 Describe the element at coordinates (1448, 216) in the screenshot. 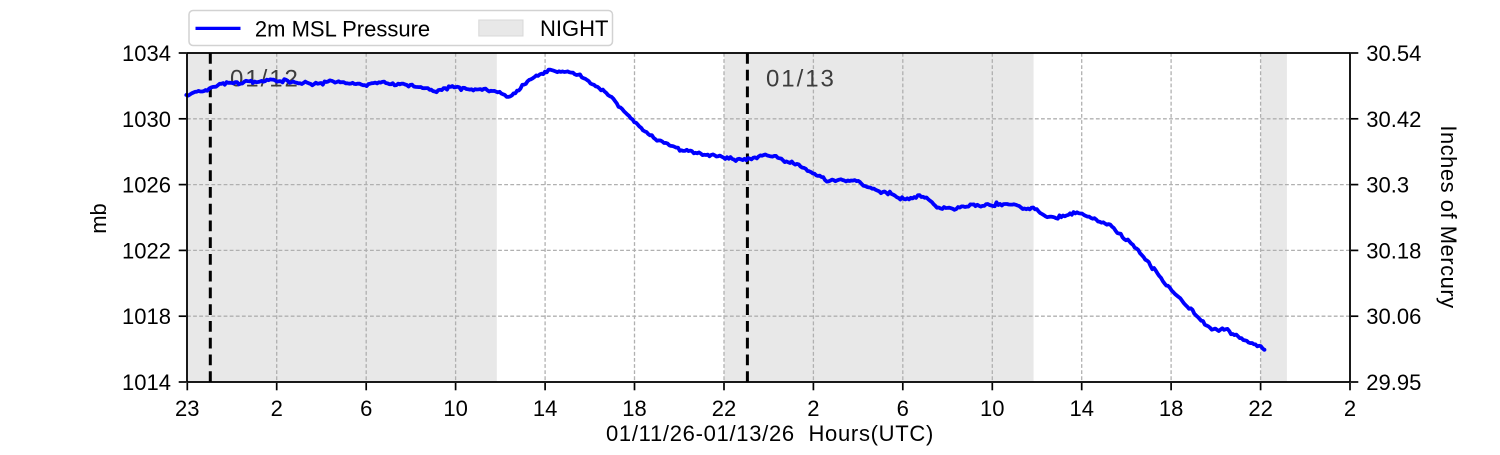

I see `svg-text: Inches of Mercury` at that location.